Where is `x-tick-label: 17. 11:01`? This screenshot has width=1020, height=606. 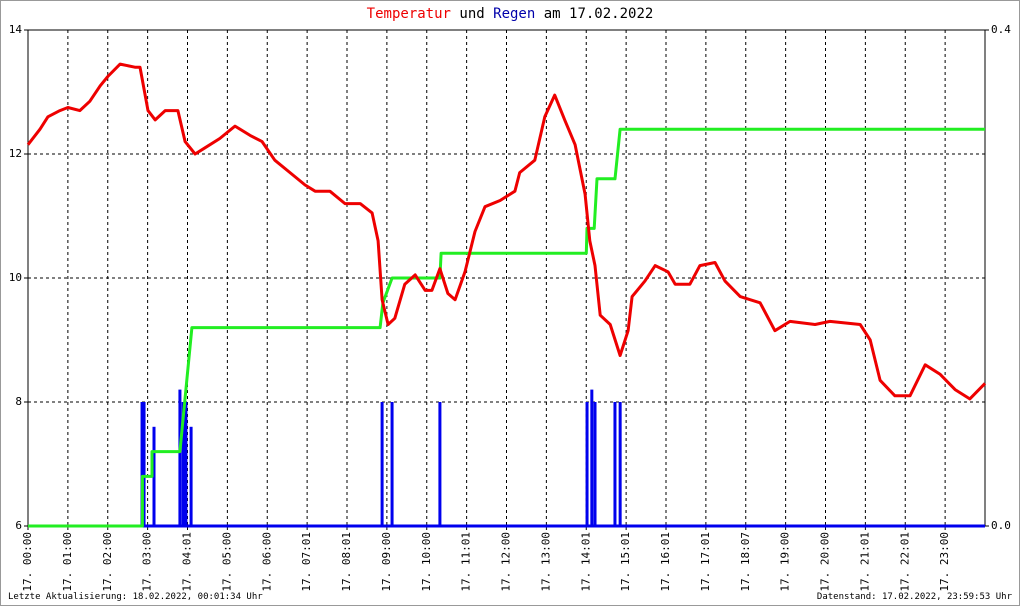 x-tick-label: 17. 11:01 is located at coordinates (466, 562).